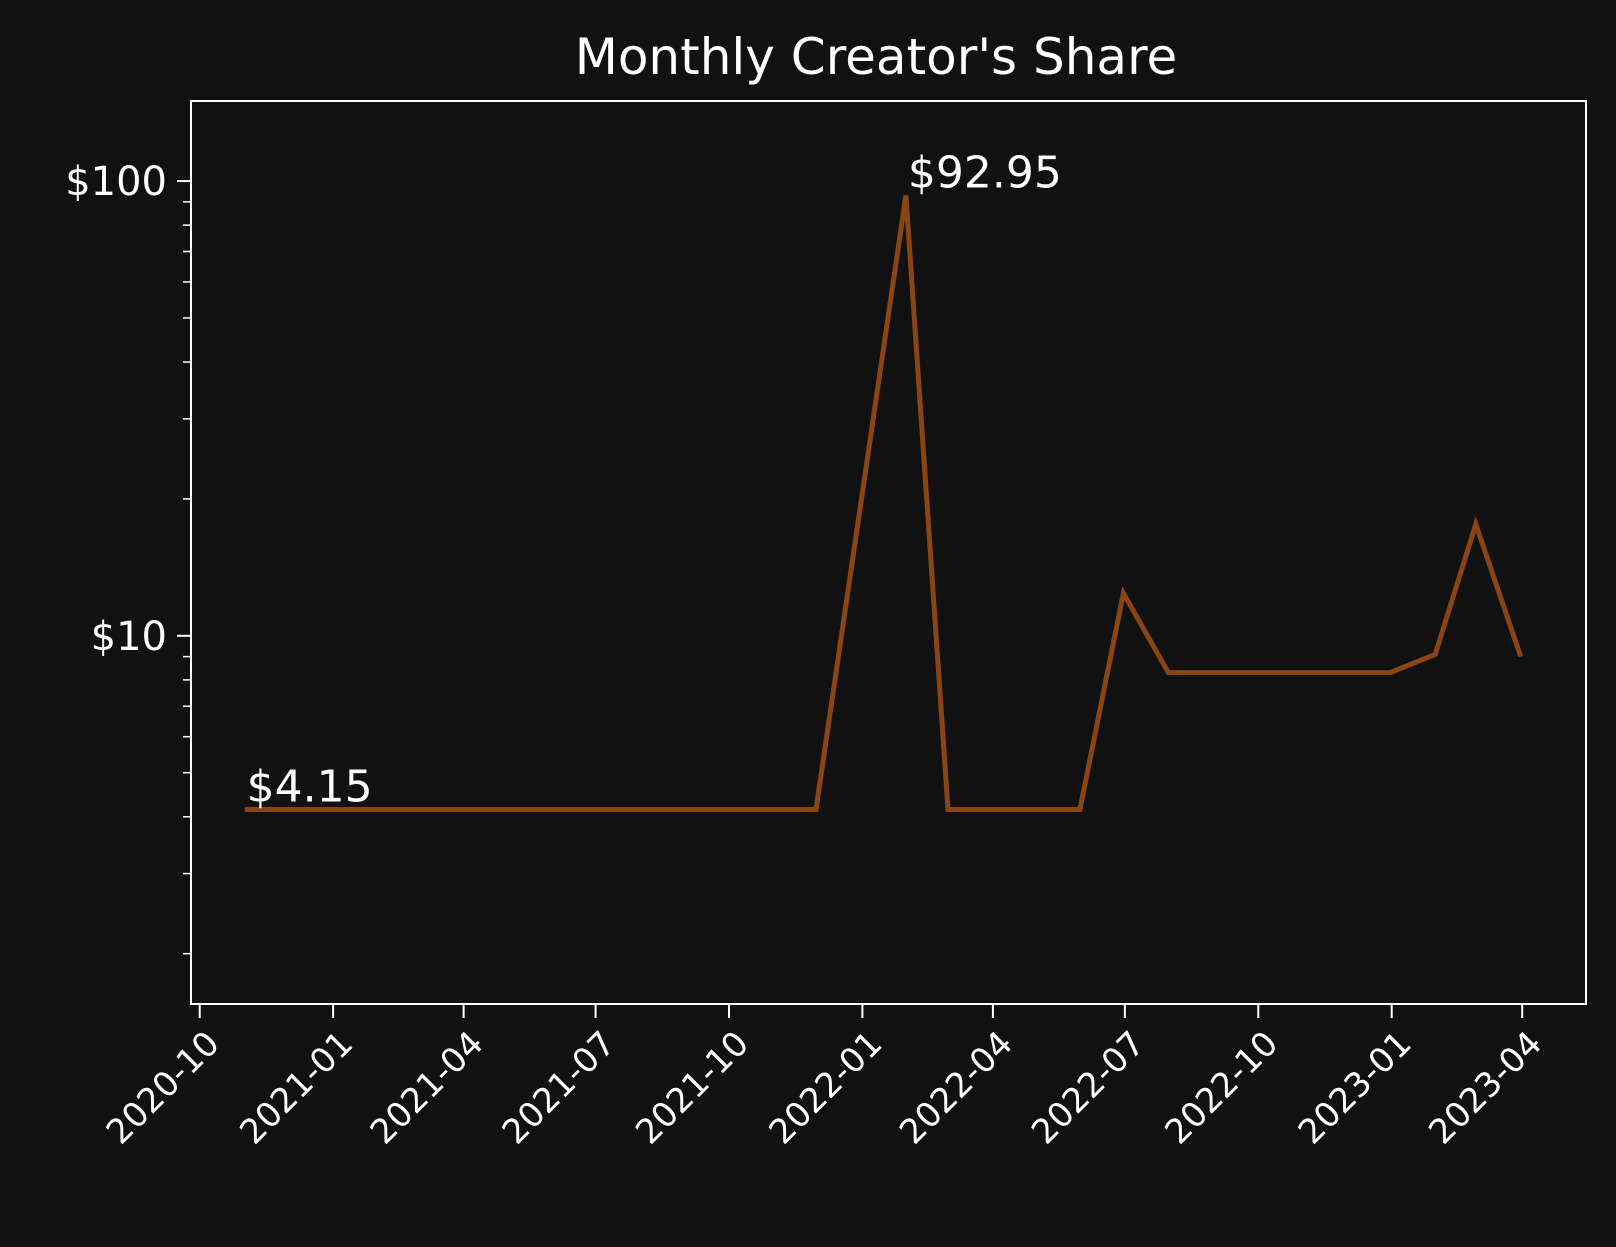 The width and height of the screenshot is (1616, 1247). Describe the element at coordinates (129, 637) in the screenshot. I see `y-tick-label: $10` at that location.